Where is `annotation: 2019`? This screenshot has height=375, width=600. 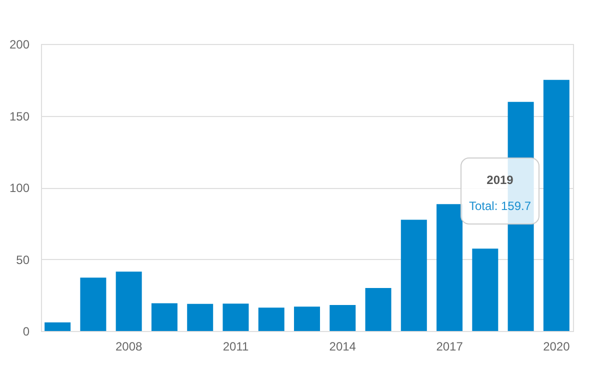 annotation: 2019 is located at coordinates (500, 180).